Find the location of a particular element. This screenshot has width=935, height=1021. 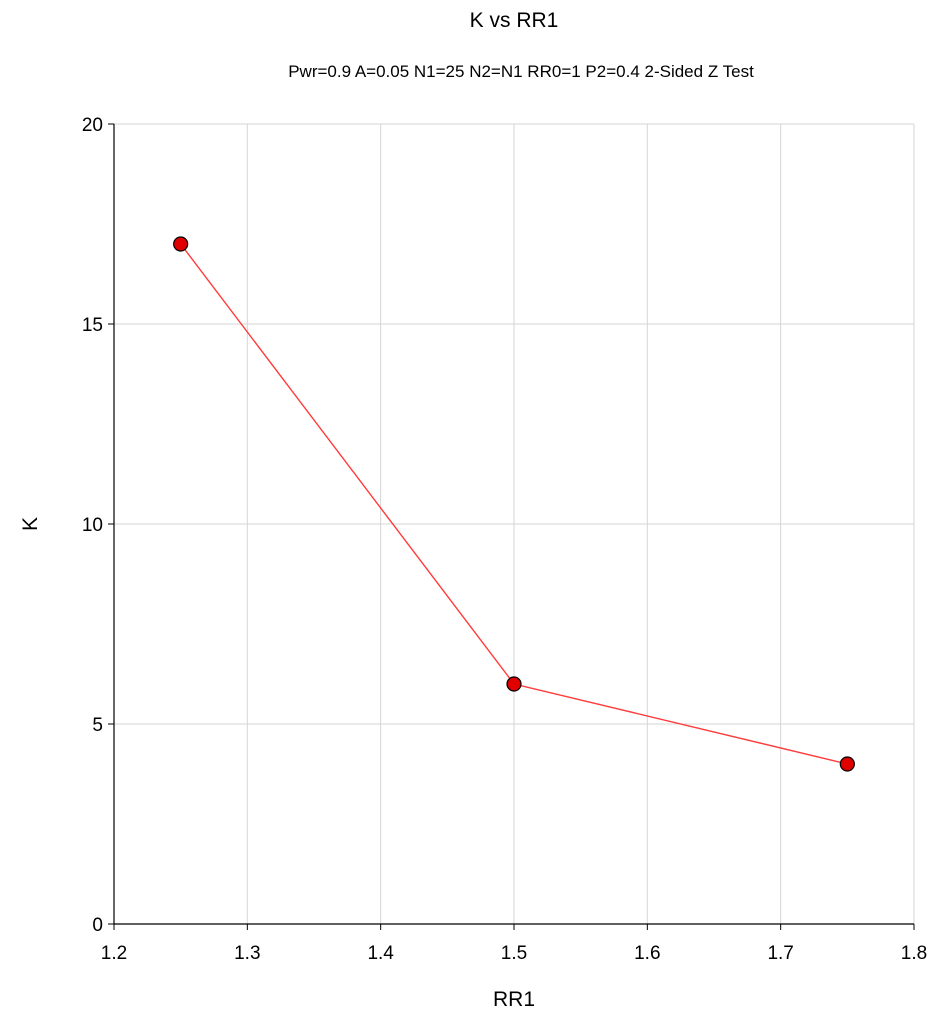

x-tick-label: 1.3 is located at coordinates (247, 953).